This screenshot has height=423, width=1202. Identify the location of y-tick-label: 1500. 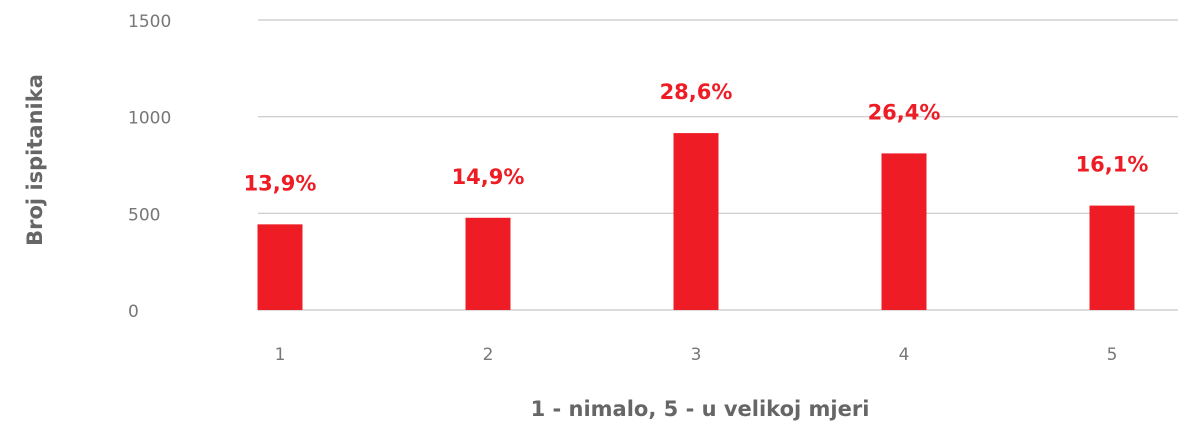
(149, 22).